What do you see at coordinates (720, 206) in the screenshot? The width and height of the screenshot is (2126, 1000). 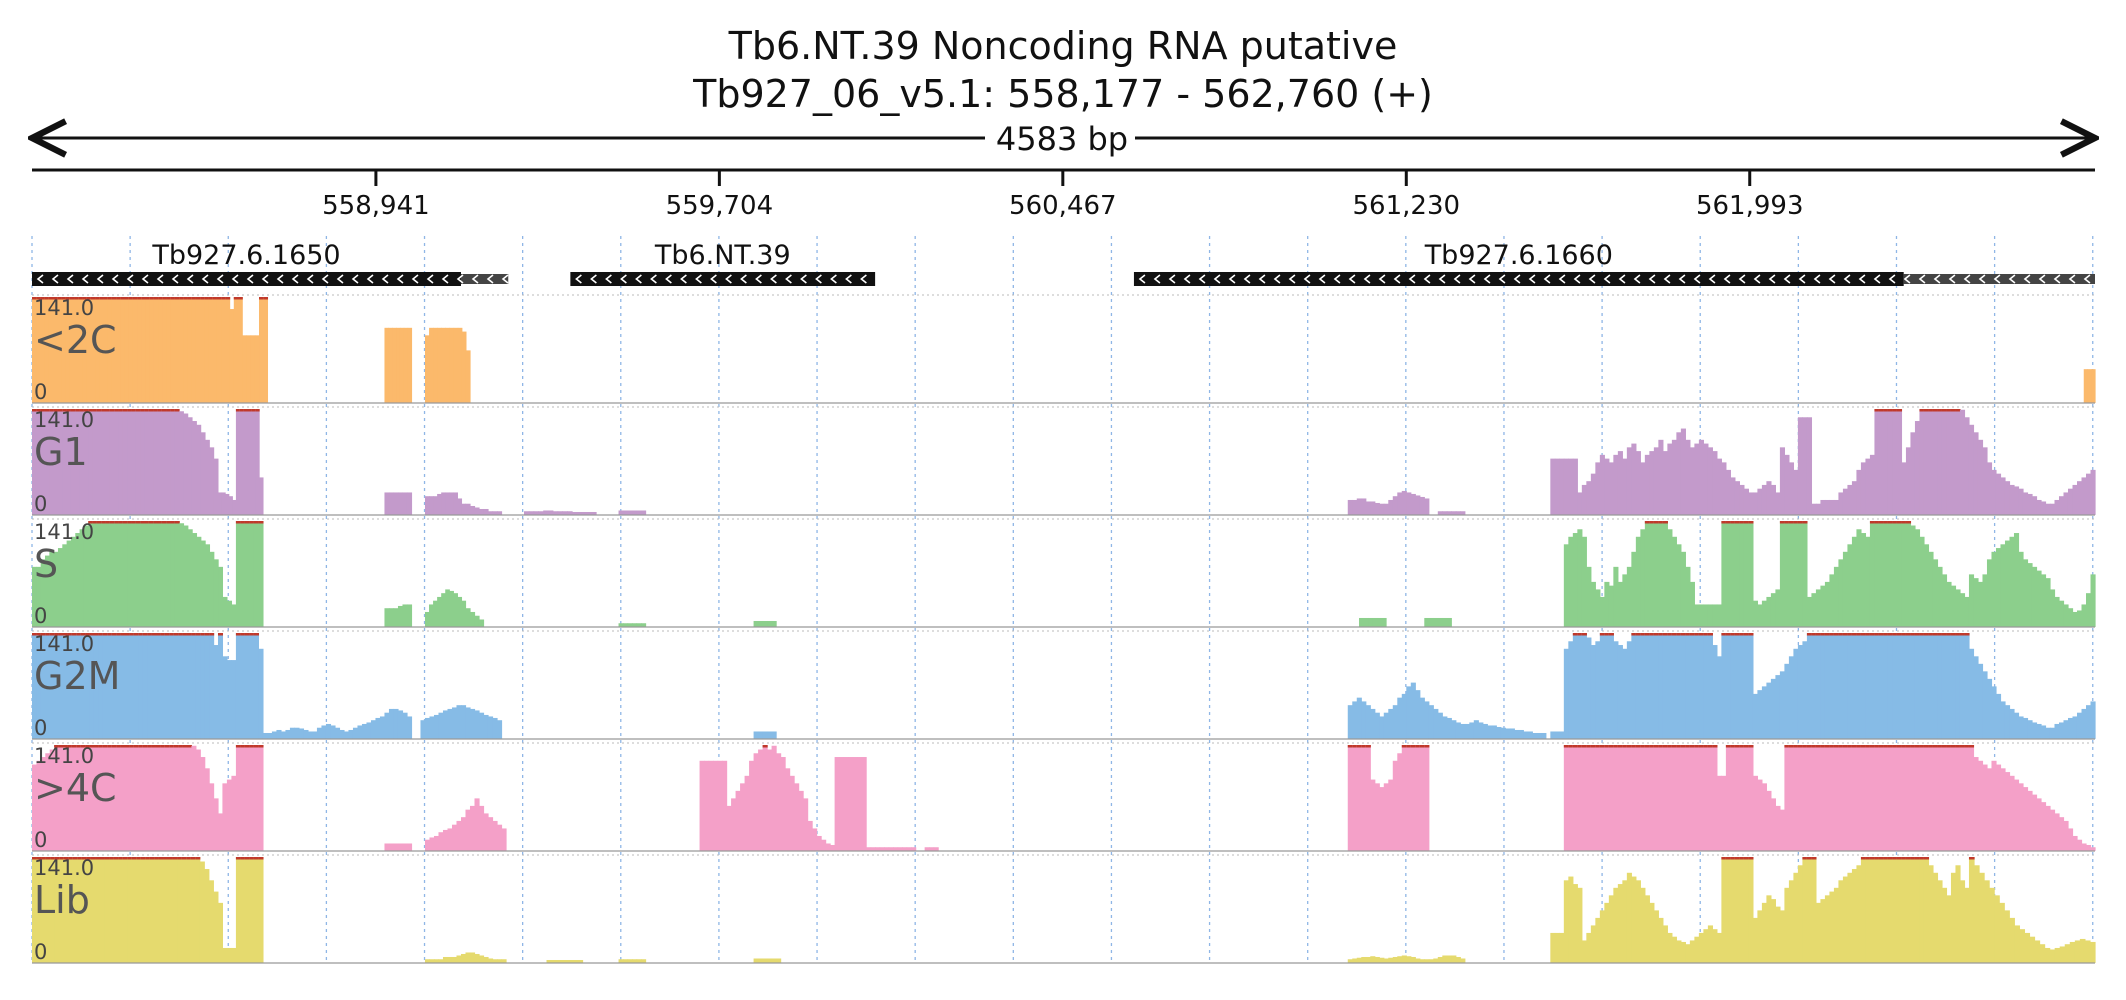 I see `axis-tick-label: 559,704` at bounding box center [720, 206].